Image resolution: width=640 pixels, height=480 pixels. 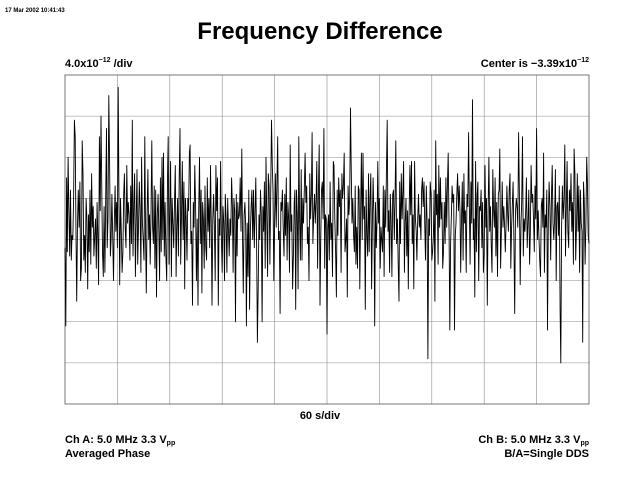 I want to click on x-scale-label: 60 s/div, so click(x=320, y=416).